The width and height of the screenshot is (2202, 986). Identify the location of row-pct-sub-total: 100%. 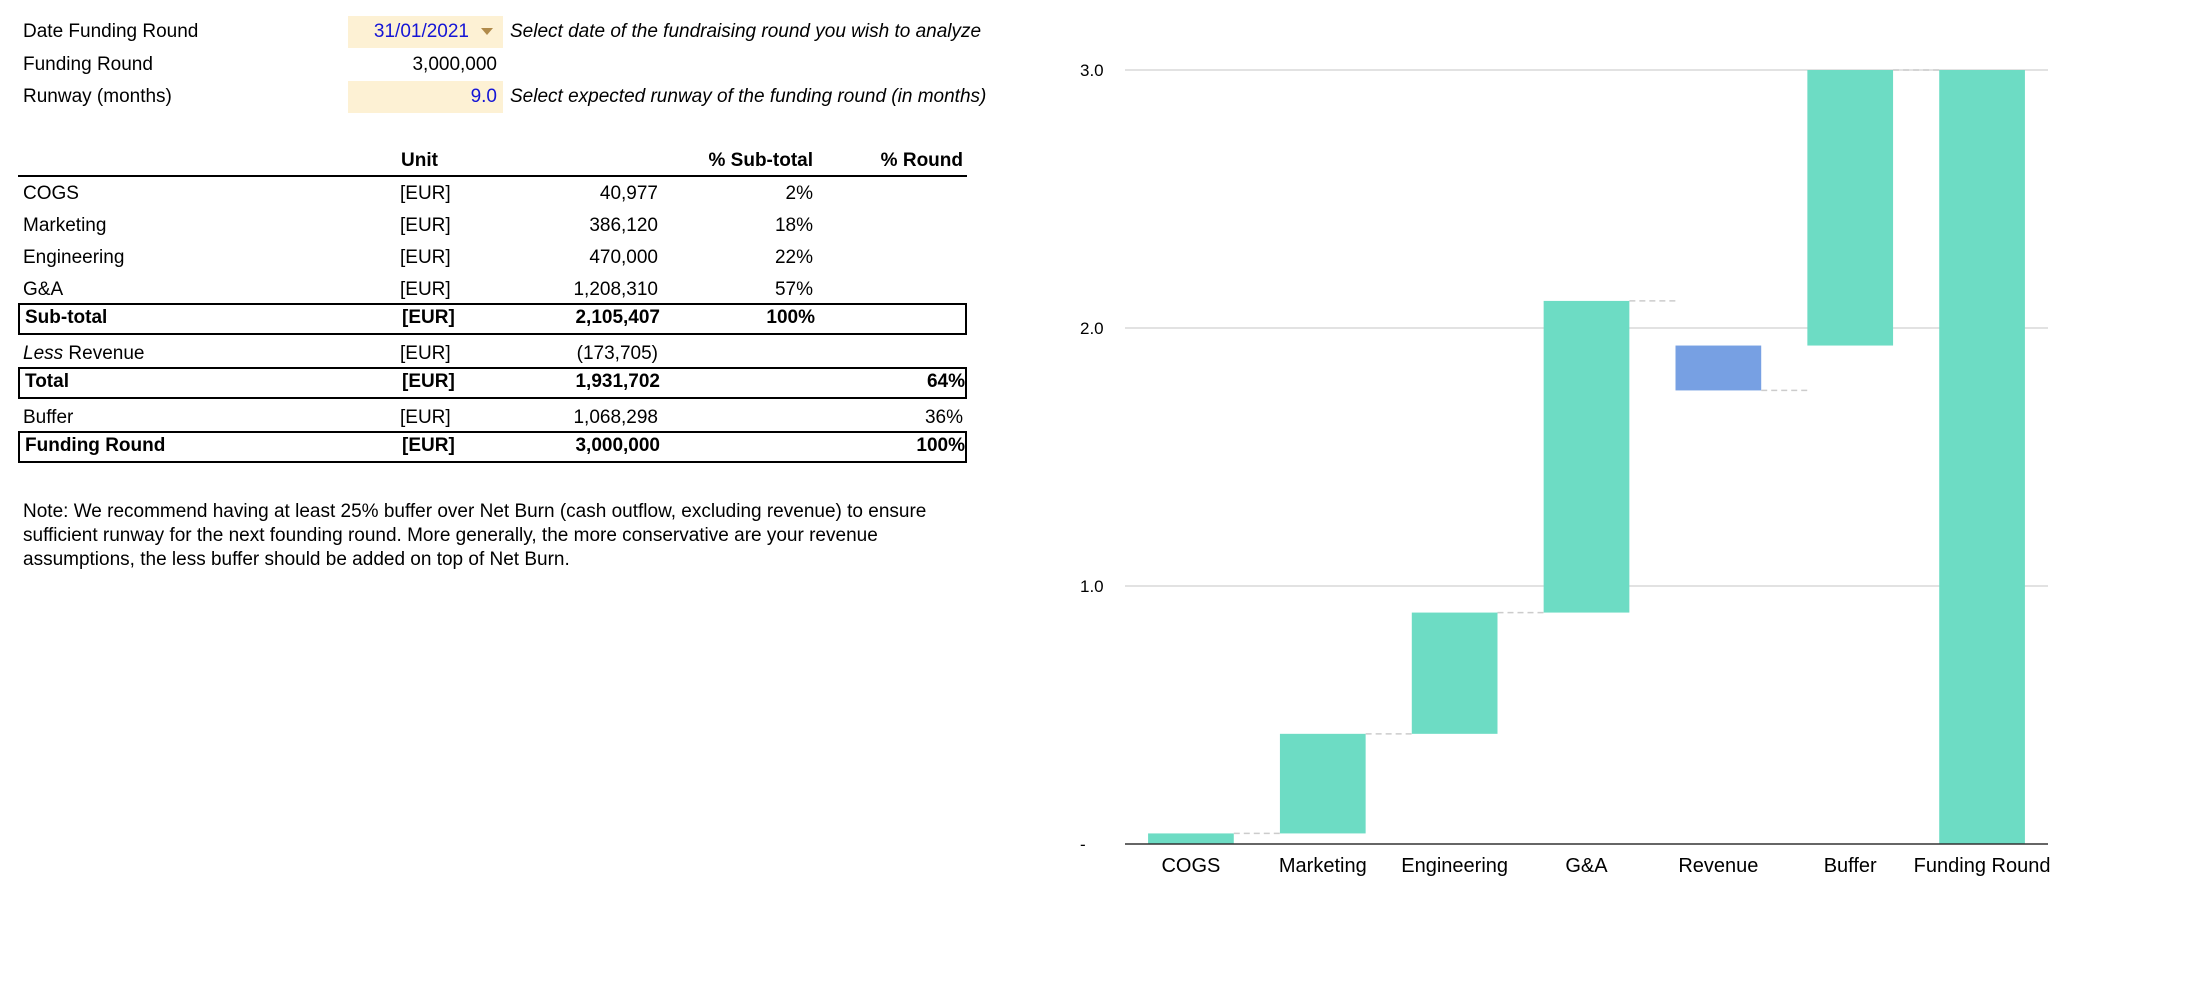
(790, 317).